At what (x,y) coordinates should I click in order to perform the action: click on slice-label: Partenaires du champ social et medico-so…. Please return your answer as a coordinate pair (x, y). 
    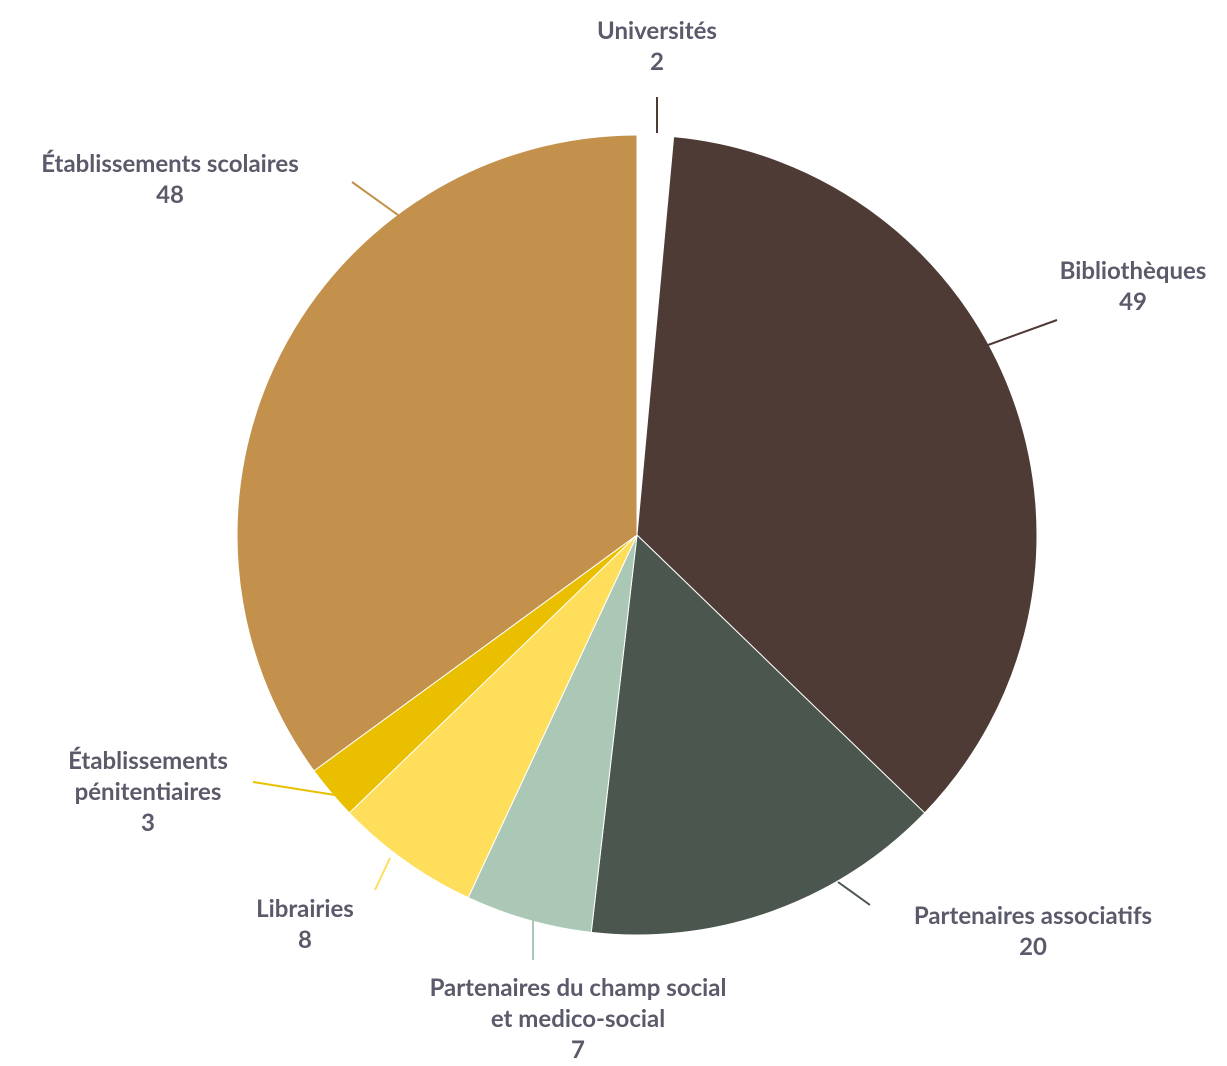
    Looking at the image, I should click on (578, 1018).